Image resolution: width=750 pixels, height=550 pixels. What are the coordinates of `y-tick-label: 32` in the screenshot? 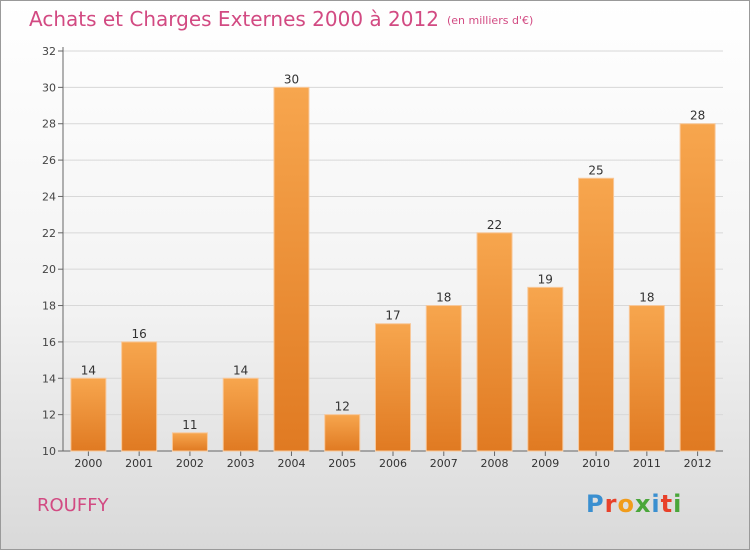 It's located at (49, 51).